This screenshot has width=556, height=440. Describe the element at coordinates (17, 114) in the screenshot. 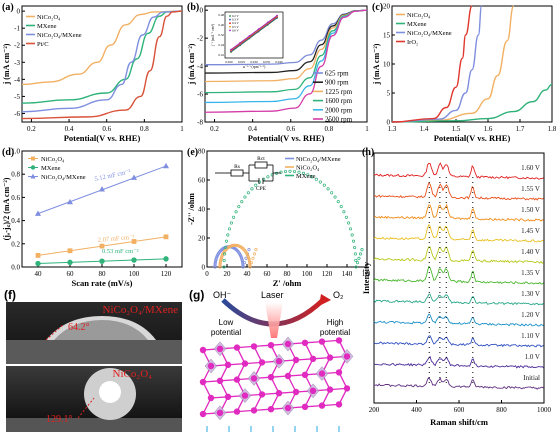

I see `y-tick-label: -6` at that location.